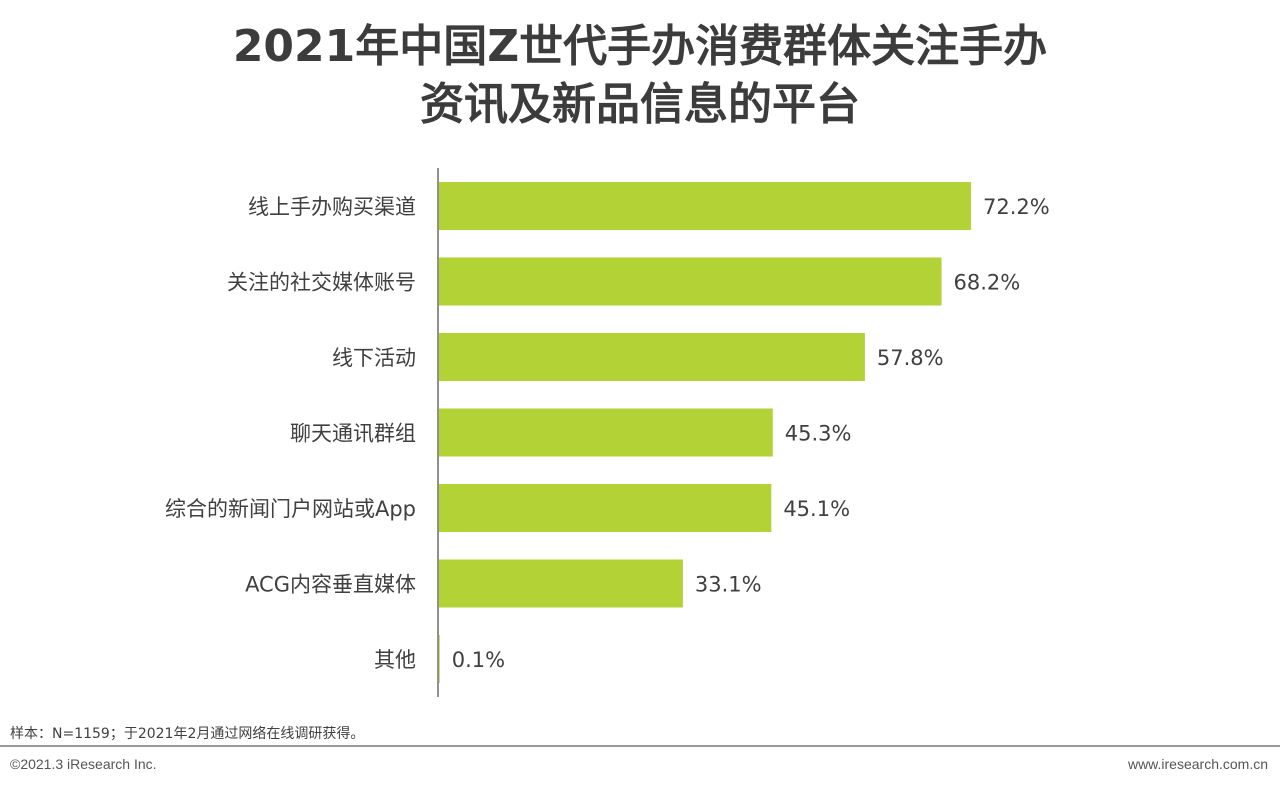 This screenshot has width=1280, height=789. I want to click on value-label-3: 45.3%, so click(818, 434).